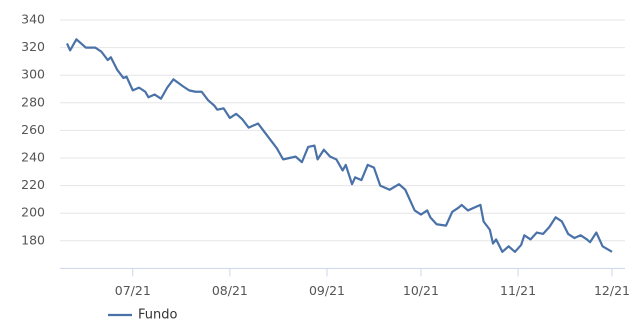 The width and height of the screenshot is (641, 325). What do you see at coordinates (33, 212) in the screenshot?
I see `y-tick-label: 200` at bounding box center [33, 212].